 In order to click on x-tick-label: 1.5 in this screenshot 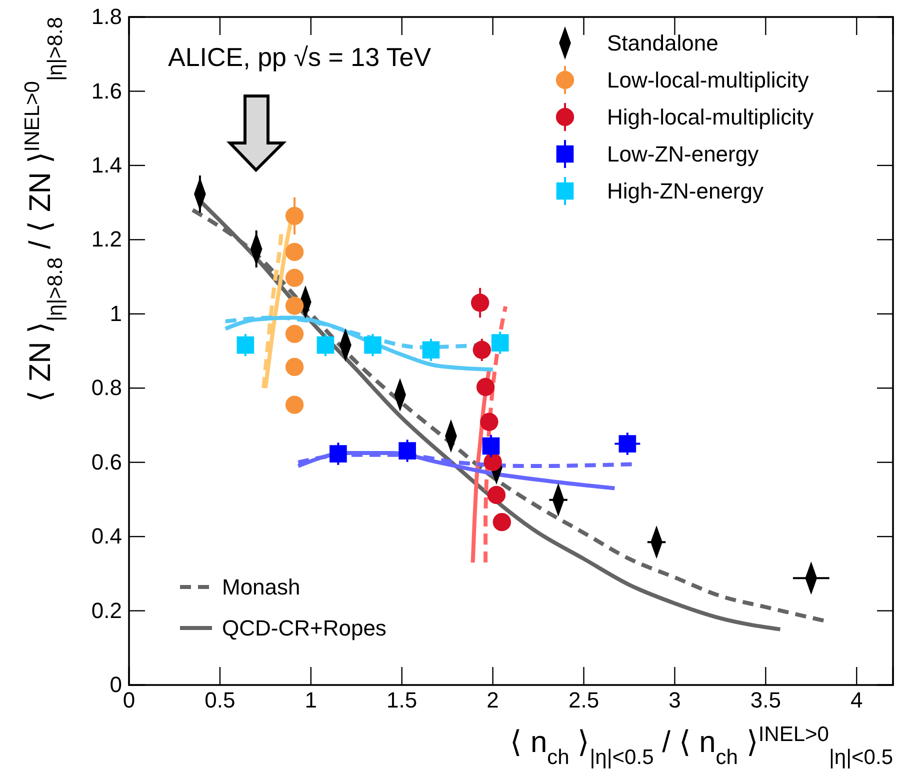, I will do `click(402, 700)`.